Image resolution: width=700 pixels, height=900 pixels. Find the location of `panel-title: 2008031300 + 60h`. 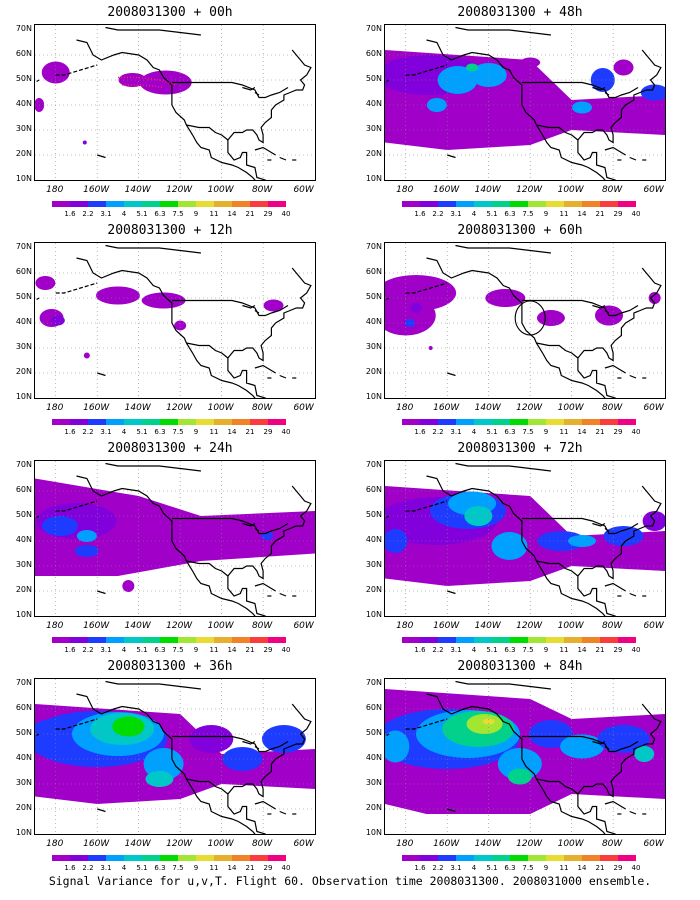

panel-title: 2008031300 + 60h is located at coordinates (520, 230).